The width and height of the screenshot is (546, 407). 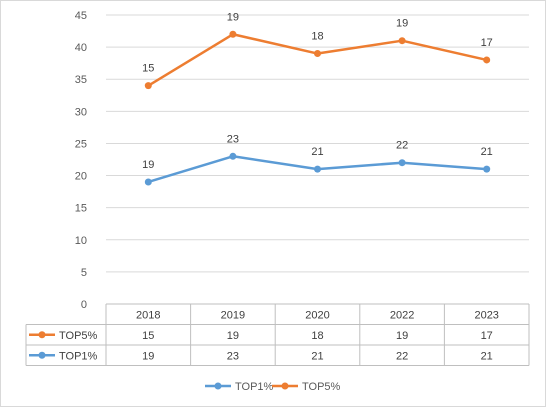 I want to click on legend: TOP1% TOP5%, so click(x=273, y=387).